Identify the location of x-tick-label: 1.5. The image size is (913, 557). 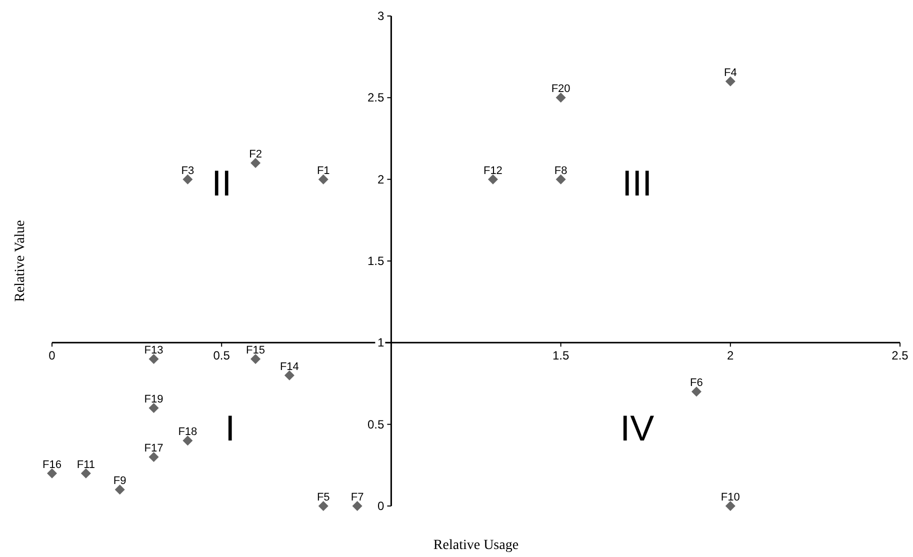
(561, 355).